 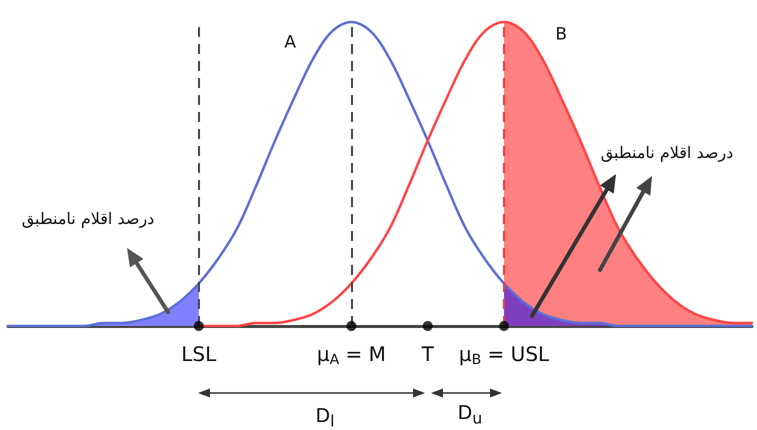 What do you see at coordinates (290, 42) in the screenshot?
I see `series-label: A` at bounding box center [290, 42].